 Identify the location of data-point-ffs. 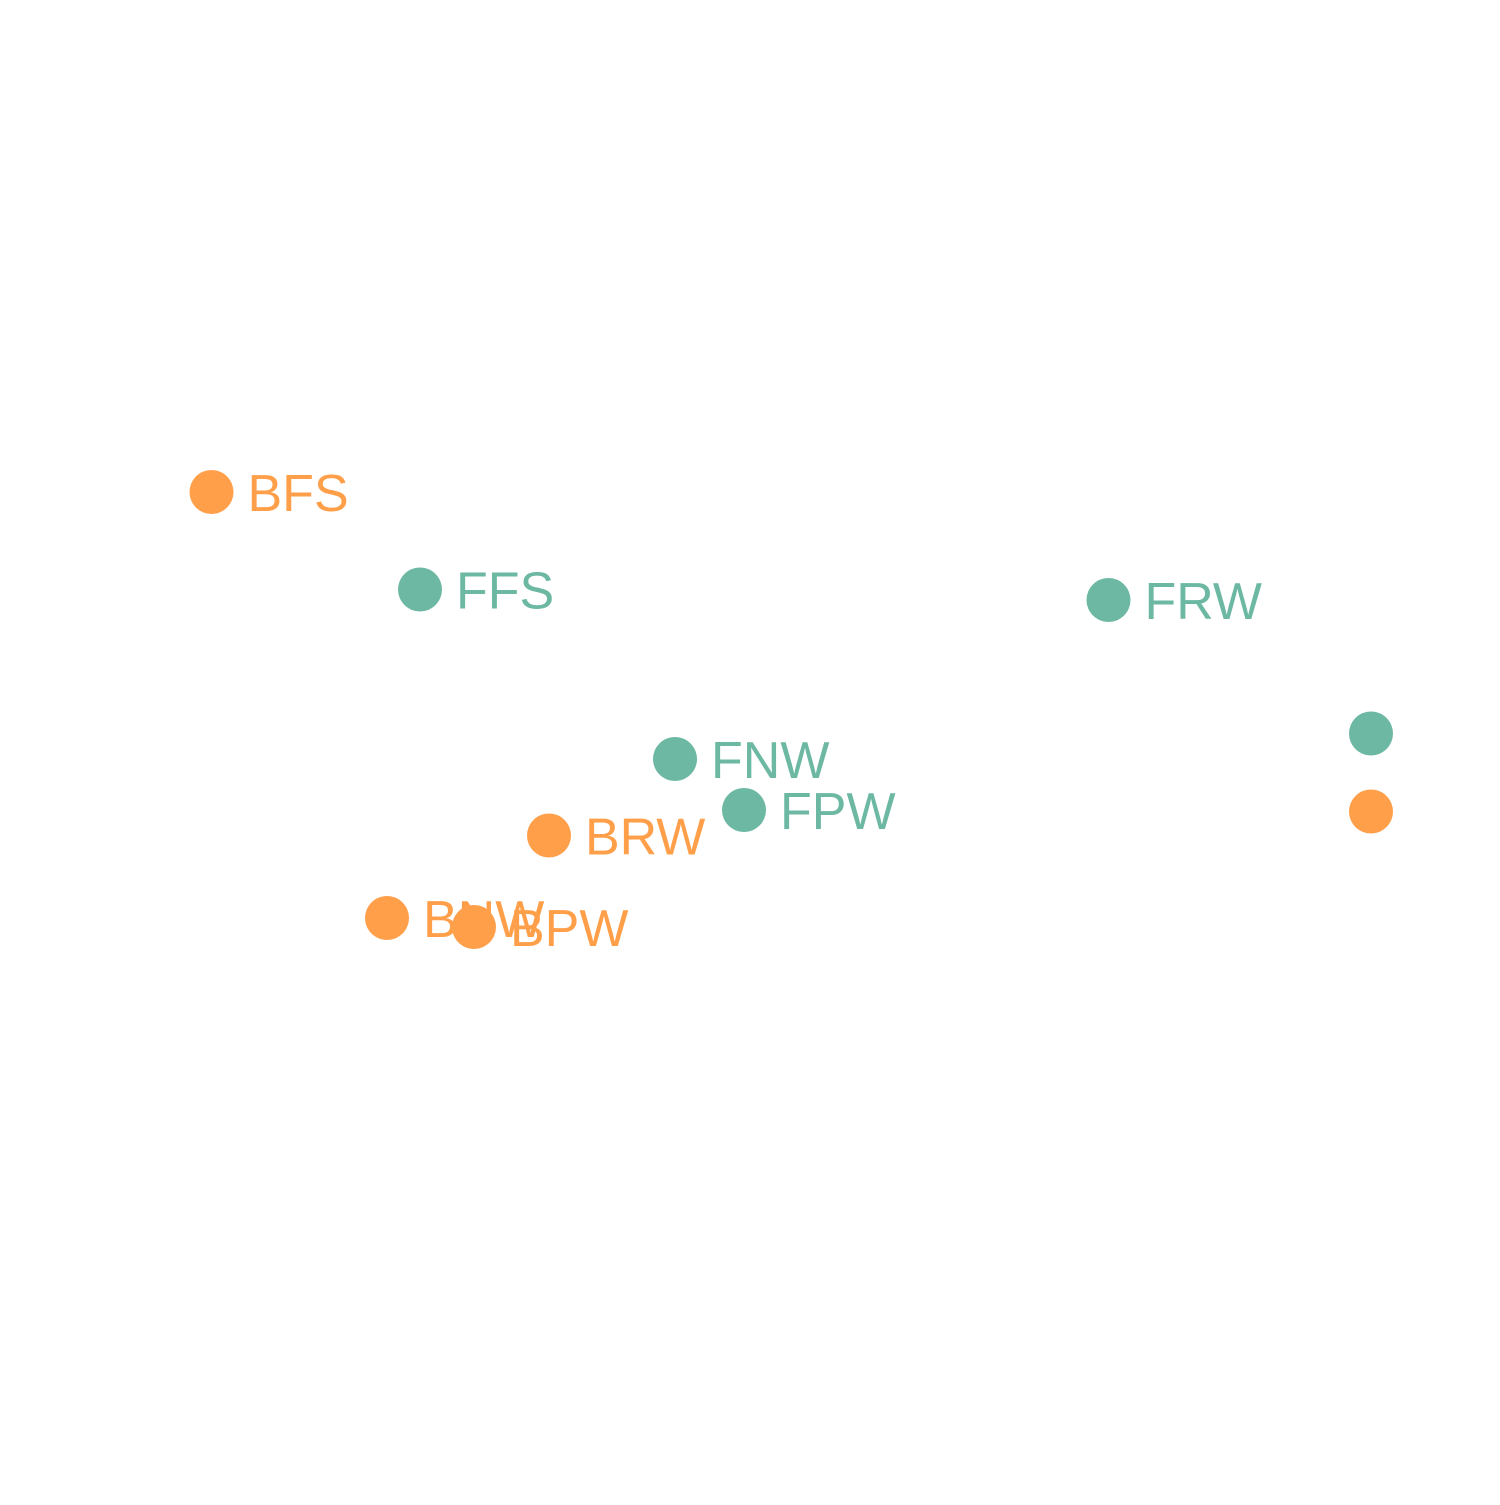
(420, 589).